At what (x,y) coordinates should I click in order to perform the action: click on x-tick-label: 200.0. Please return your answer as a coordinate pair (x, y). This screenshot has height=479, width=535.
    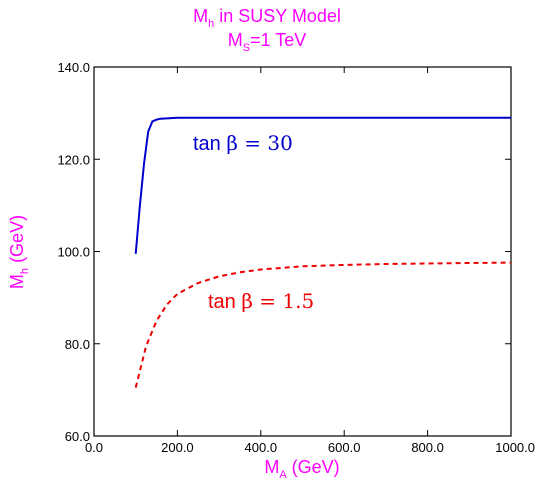
    Looking at the image, I should click on (177, 447).